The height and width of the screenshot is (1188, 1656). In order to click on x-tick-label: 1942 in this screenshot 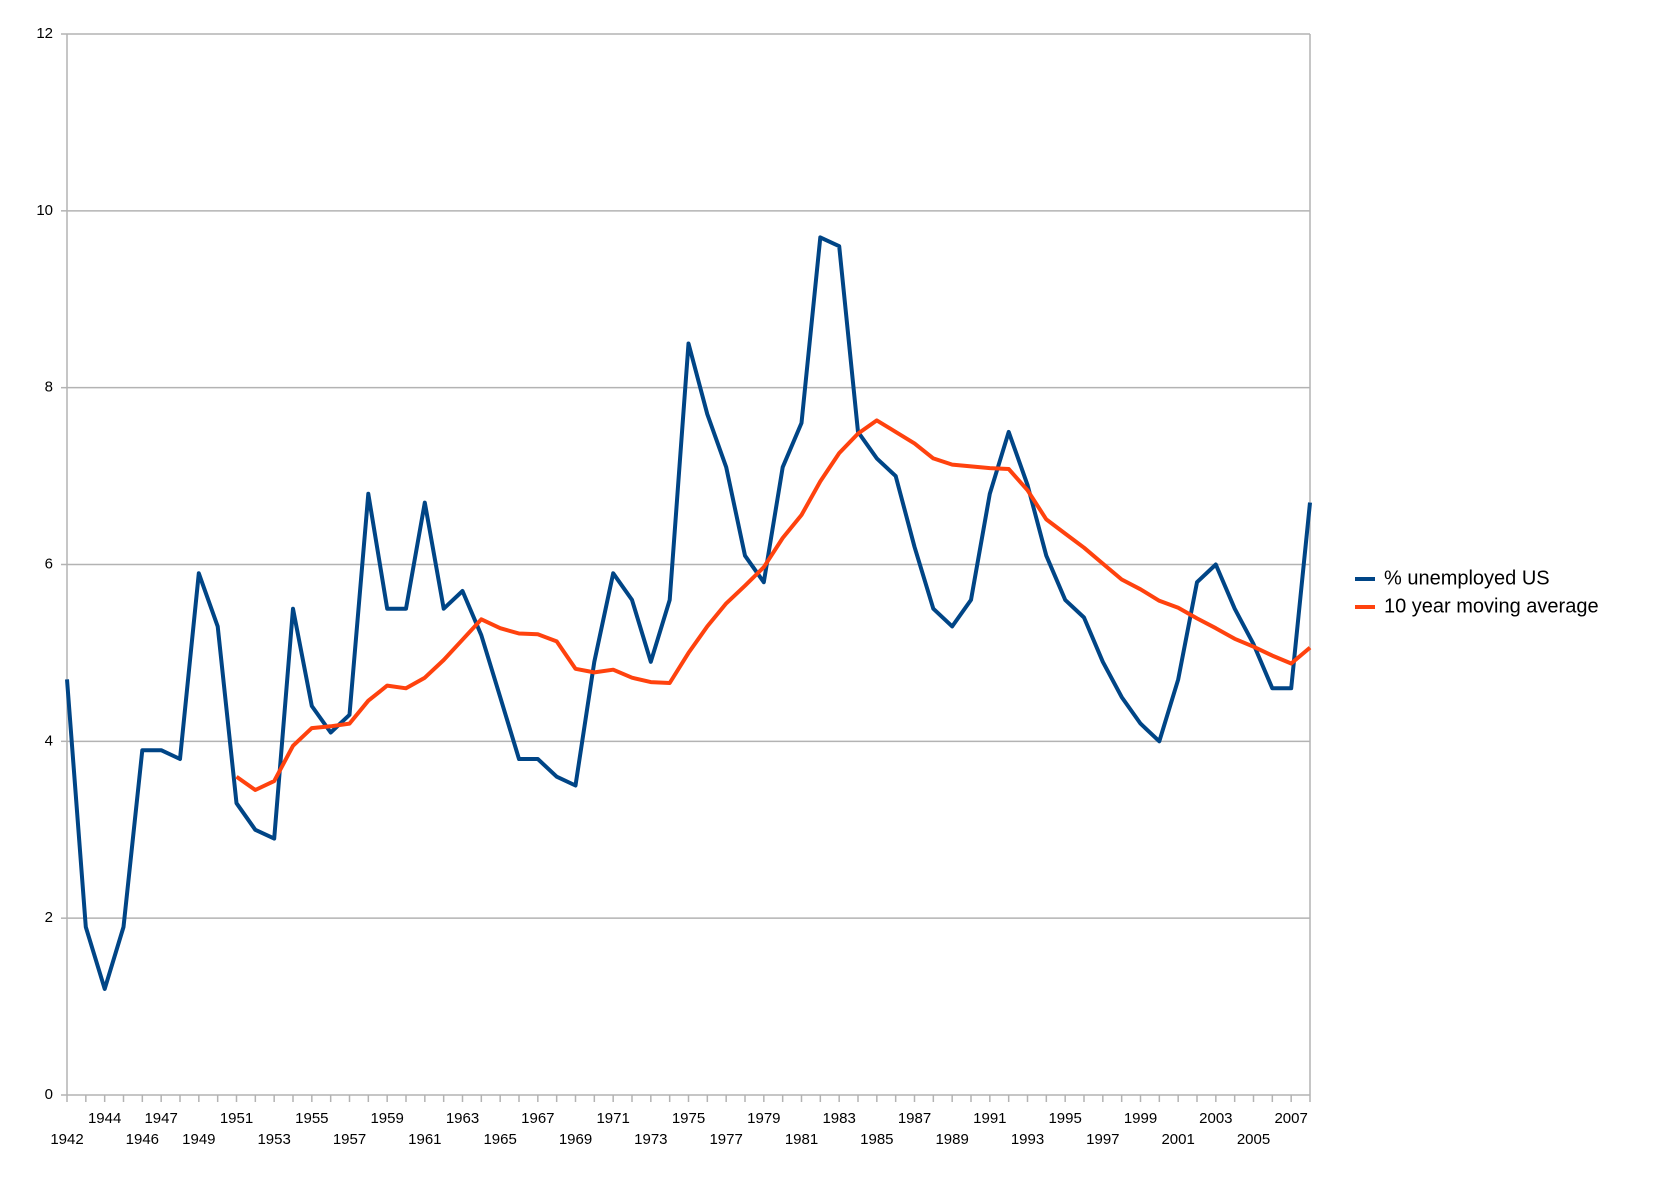, I will do `click(66, 1139)`.